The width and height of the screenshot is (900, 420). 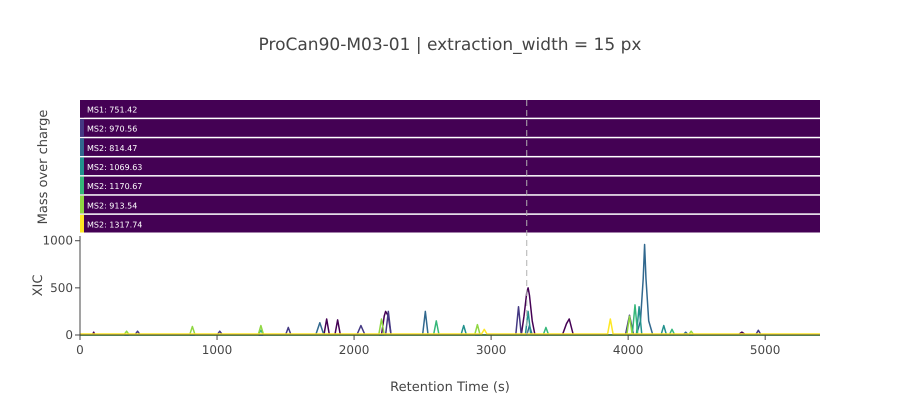 What do you see at coordinates (628, 350) in the screenshot?
I see `x-tick-label: 4000` at bounding box center [628, 350].